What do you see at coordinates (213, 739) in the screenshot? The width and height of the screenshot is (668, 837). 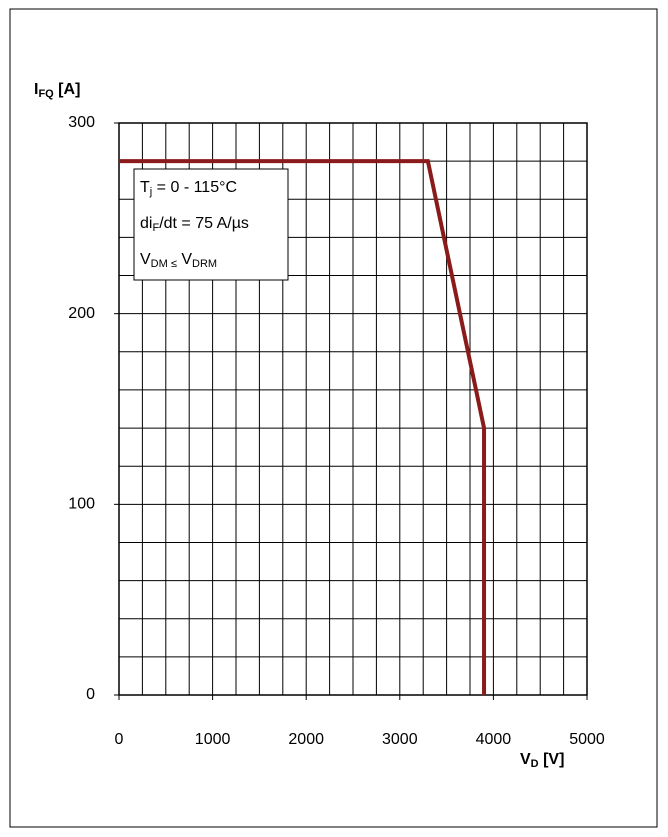 I see `x-tick-label: 1000` at bounding box center [213, 739].